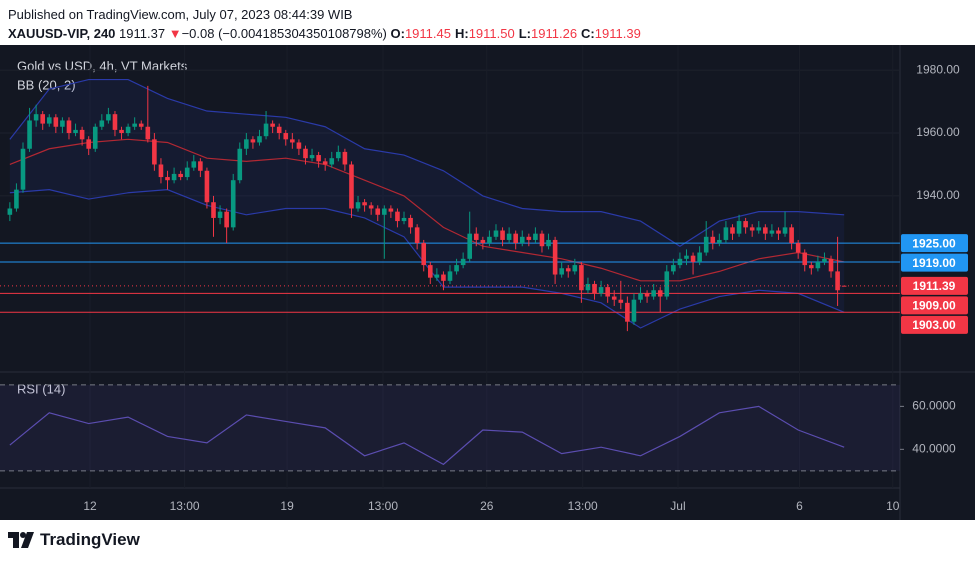 The height and width of the screenshot is (562, 975). Describe the element at coordinates (525, 33) in the screenshot. I see `ohlc-key: L:` at that location.